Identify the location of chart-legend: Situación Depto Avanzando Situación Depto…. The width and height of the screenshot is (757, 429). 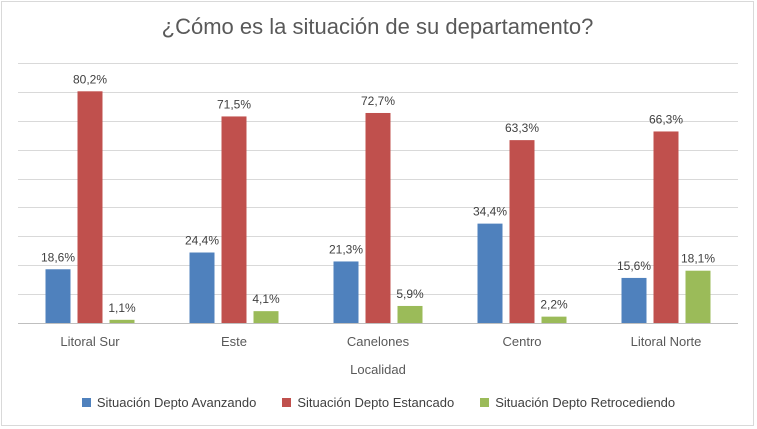
(378, 402).